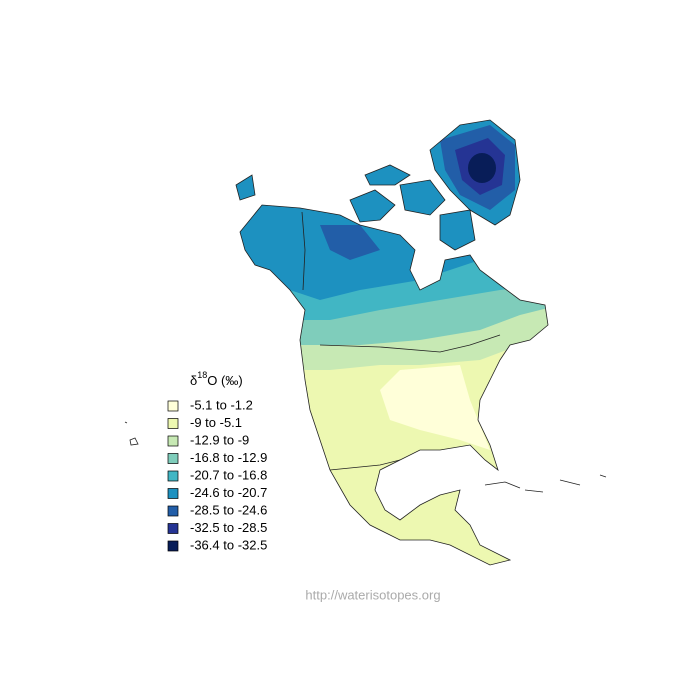  I want to click on legend-label: -32.5 to -28.5, so click(228, 527).